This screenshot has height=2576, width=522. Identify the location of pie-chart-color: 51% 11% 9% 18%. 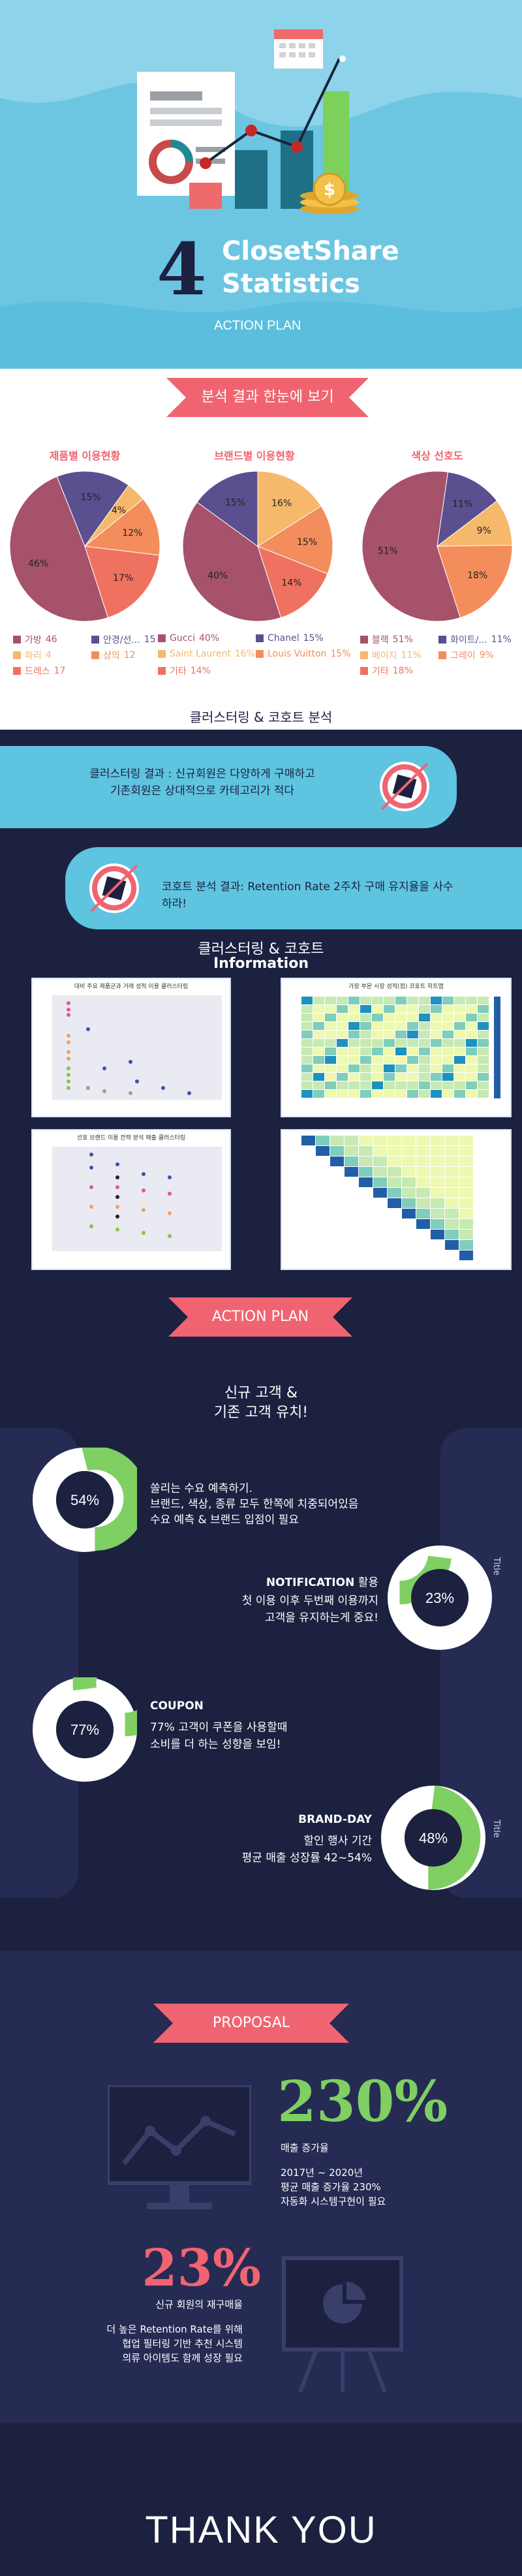
(437, 546).